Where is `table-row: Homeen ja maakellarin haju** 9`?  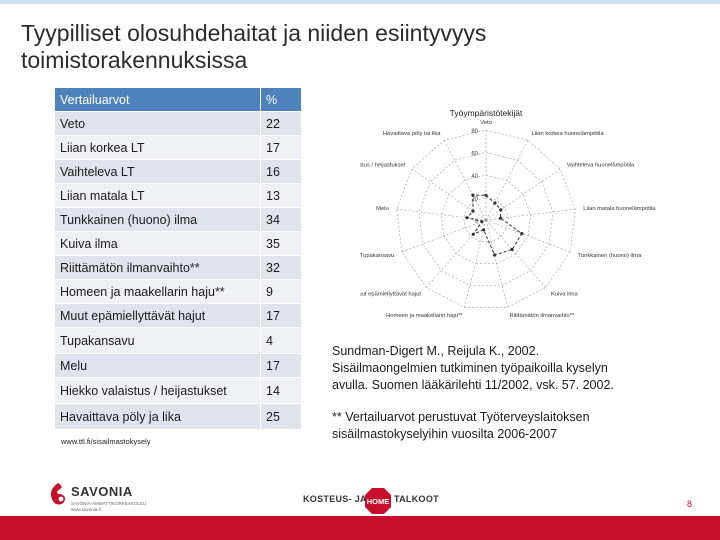 table-row: Homeen ja maakellarin haju** 9 is located at coordinates (178, 292).